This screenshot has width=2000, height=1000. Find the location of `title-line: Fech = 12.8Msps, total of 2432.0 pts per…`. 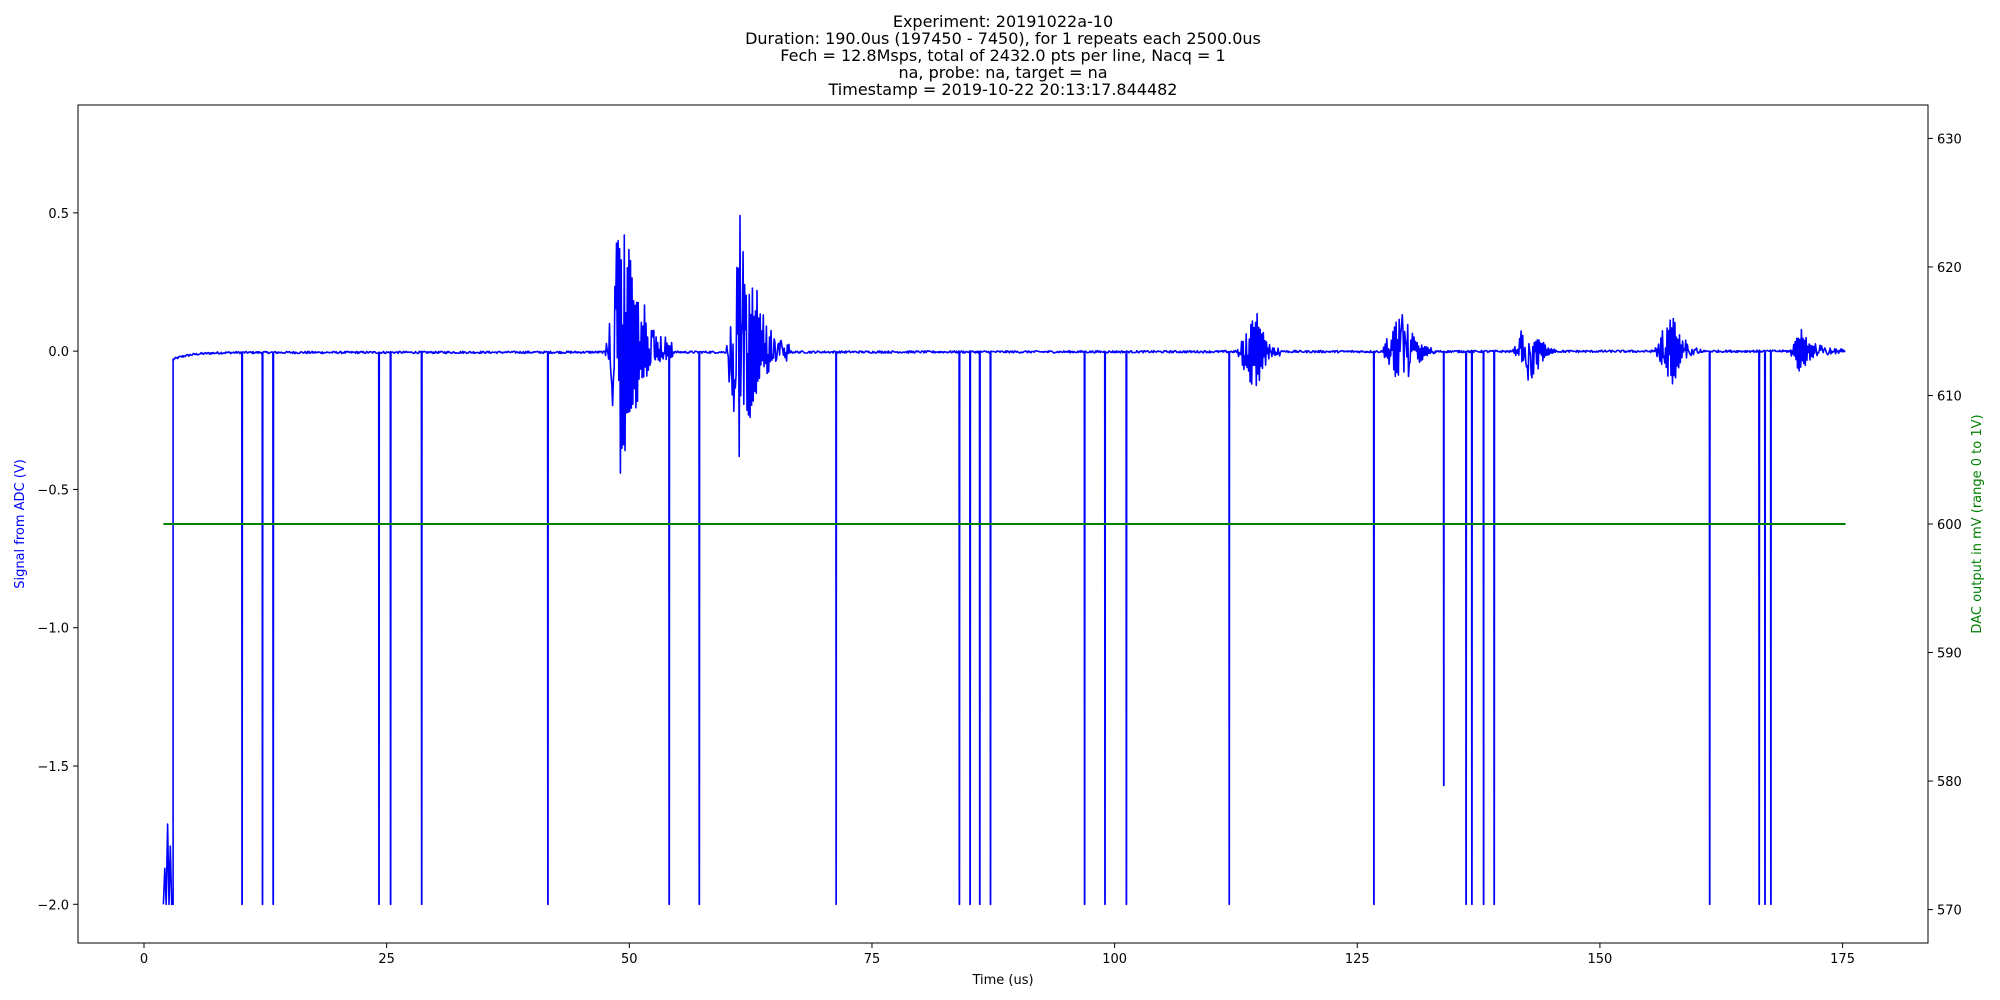

title-line: Fech = 12.8Msps, total of 2432.0 pts per… is located at coordinates (1002, 55).